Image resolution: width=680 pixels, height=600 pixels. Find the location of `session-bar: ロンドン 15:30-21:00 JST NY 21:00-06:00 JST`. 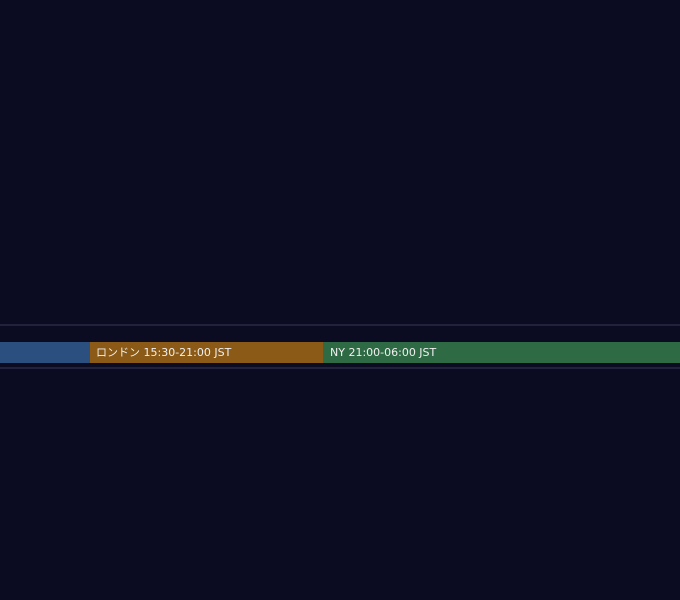

session-bar: ロンドン 15:30-21:00 JST NY 21:00-06:00 JST is located at coordinates (340, 352).